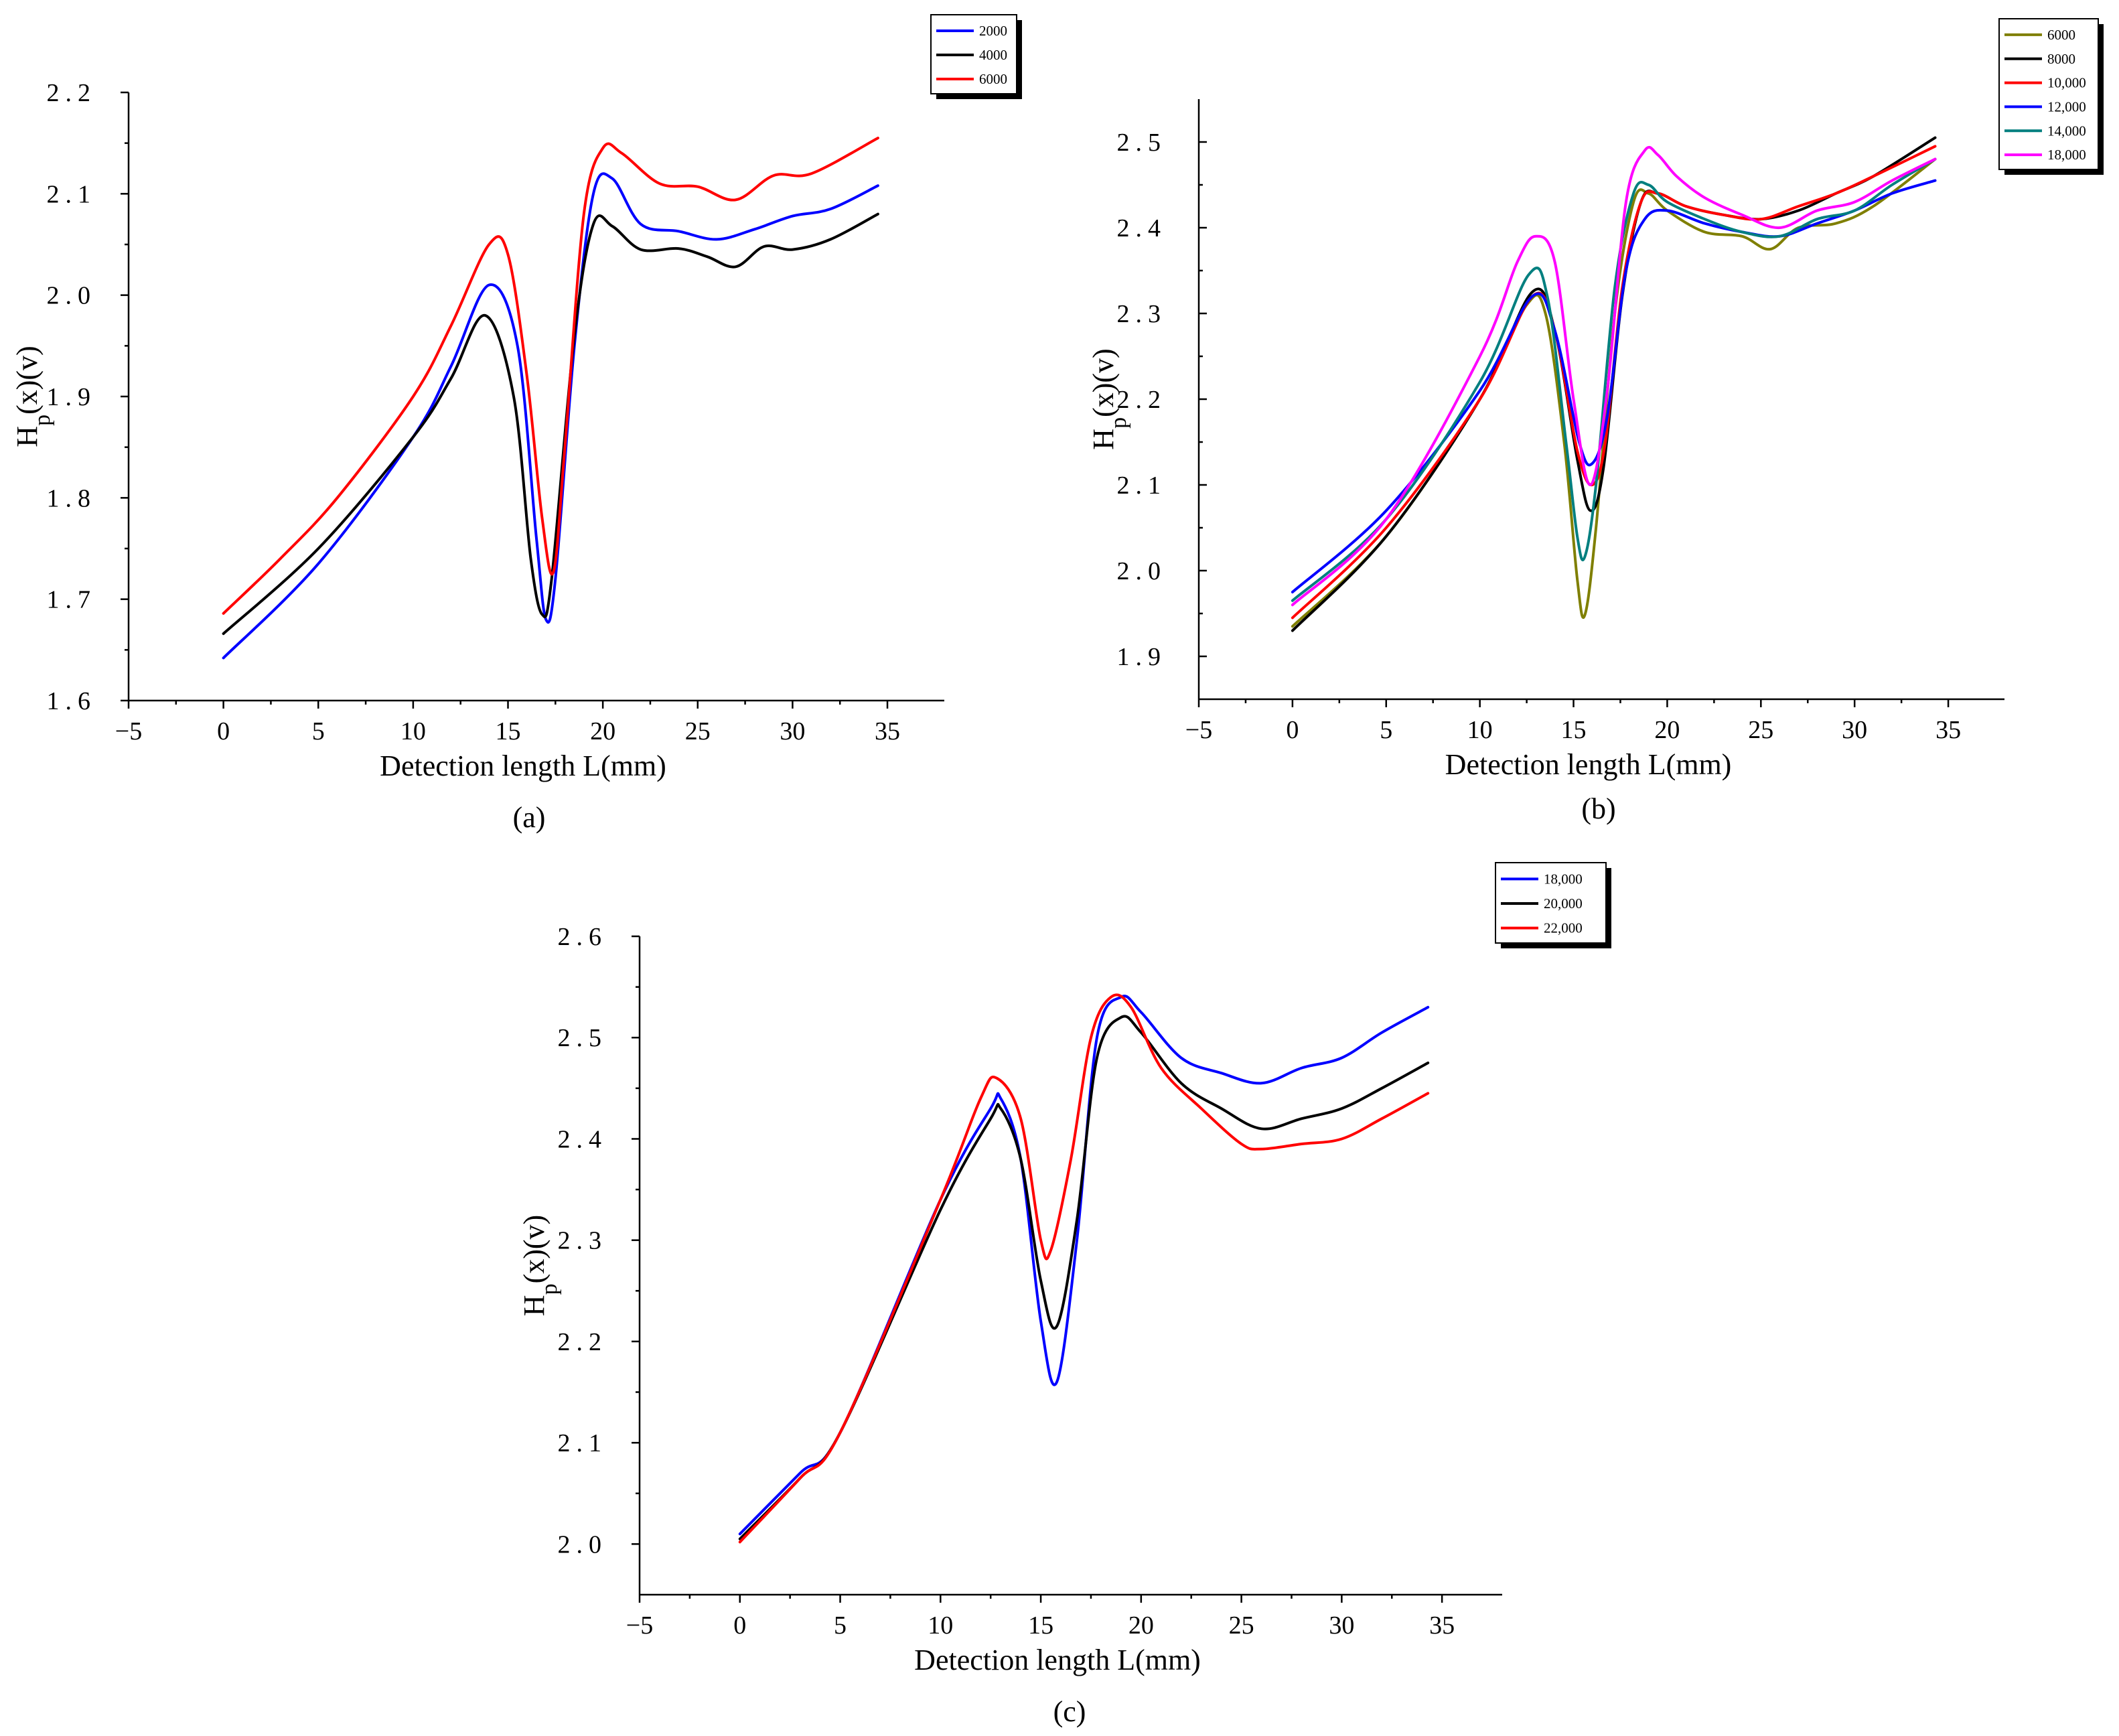  I want to click on legend-label: 22,000, so click(1564, 928).